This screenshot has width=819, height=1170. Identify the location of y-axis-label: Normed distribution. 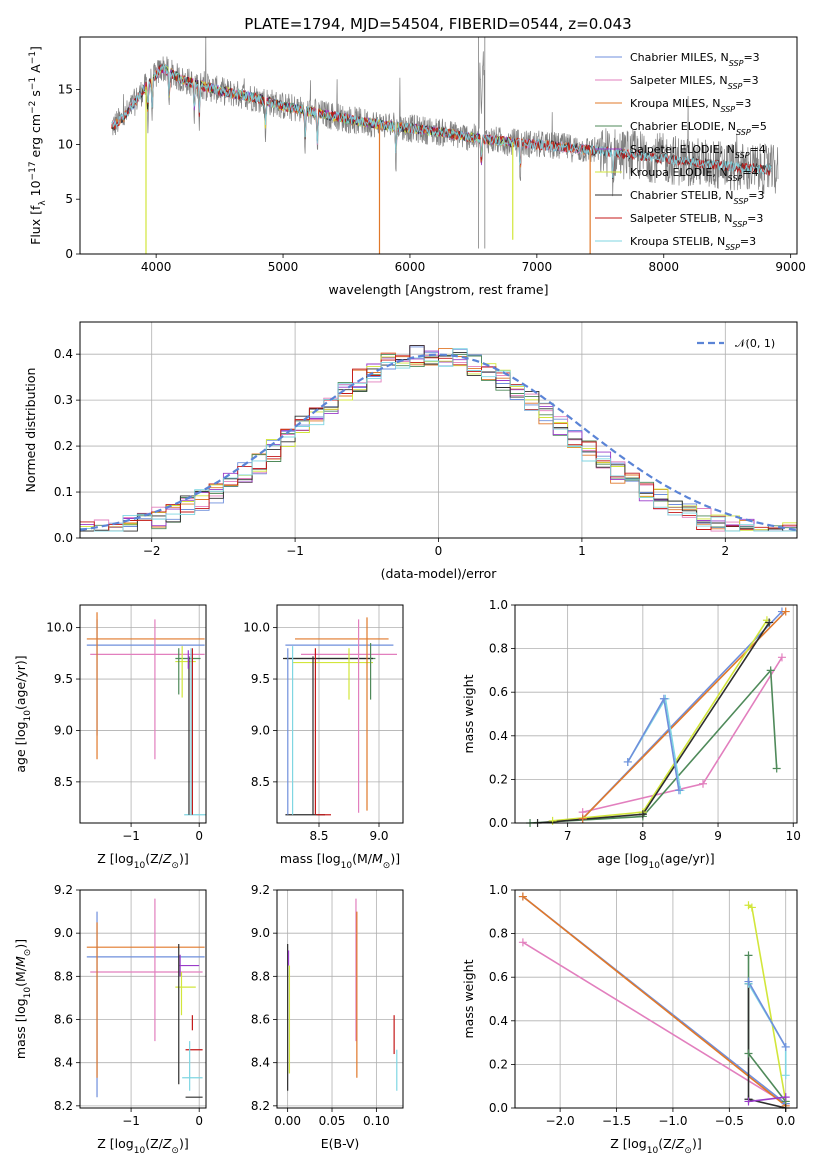
(30, 430).